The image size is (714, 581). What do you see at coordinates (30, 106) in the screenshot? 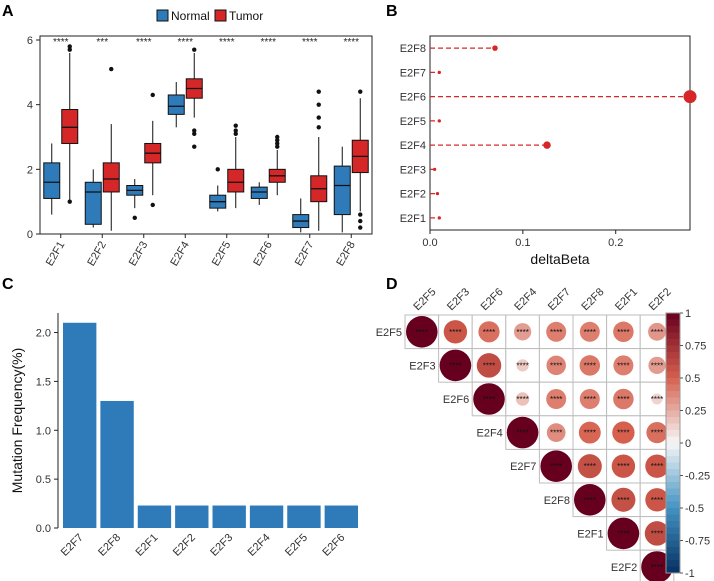
I see `y-tick-label: 4` at bounding box center [30, 106].